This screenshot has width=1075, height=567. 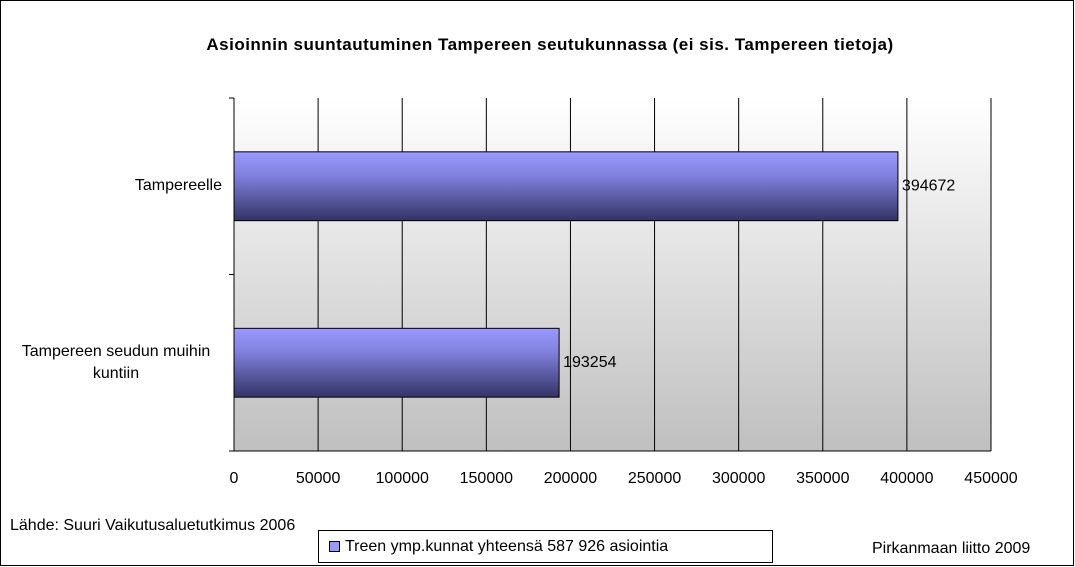 I want to click on x-tick-label: 50000, so click(x=318, y=478).